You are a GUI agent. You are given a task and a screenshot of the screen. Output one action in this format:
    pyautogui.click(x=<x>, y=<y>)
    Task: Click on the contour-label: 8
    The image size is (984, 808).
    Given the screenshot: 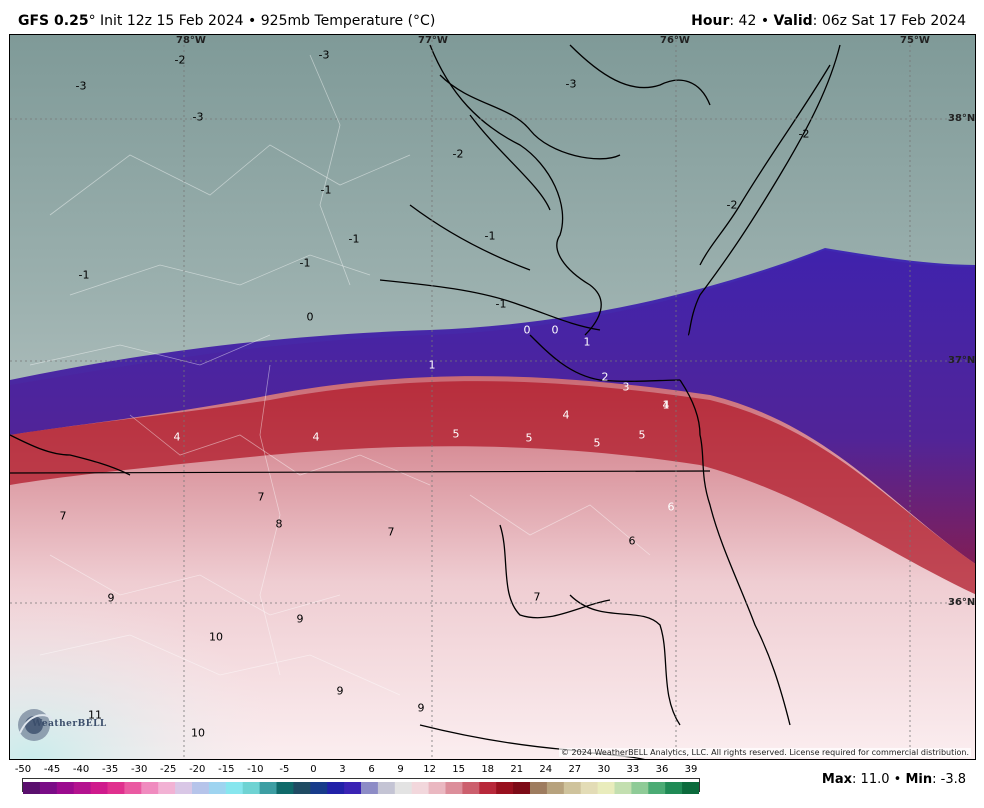 What is the action you would take?
    pyautogui.click(x=279, y=524)
    